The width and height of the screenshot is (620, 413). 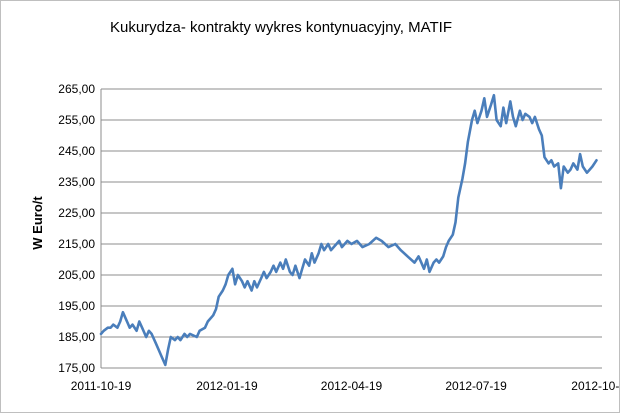 What do you see at coordinates (76, 182) in the screenshot?
I see `y-tick-label: 235,00` at bounding box center [76, 182].